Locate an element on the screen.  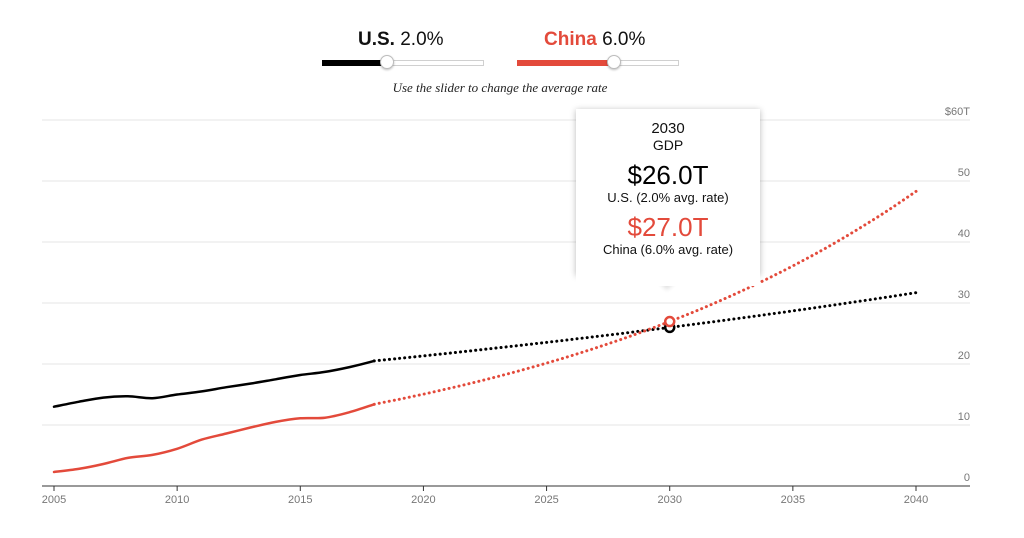
us-rate-value: 2.0% is located at coordinates (422, 39).